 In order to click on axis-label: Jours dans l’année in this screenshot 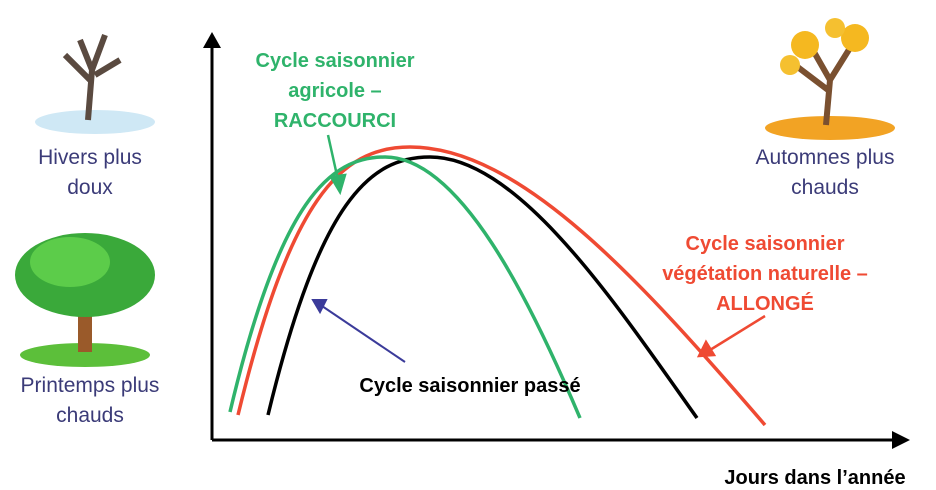, I will do `click(814, 478)`.